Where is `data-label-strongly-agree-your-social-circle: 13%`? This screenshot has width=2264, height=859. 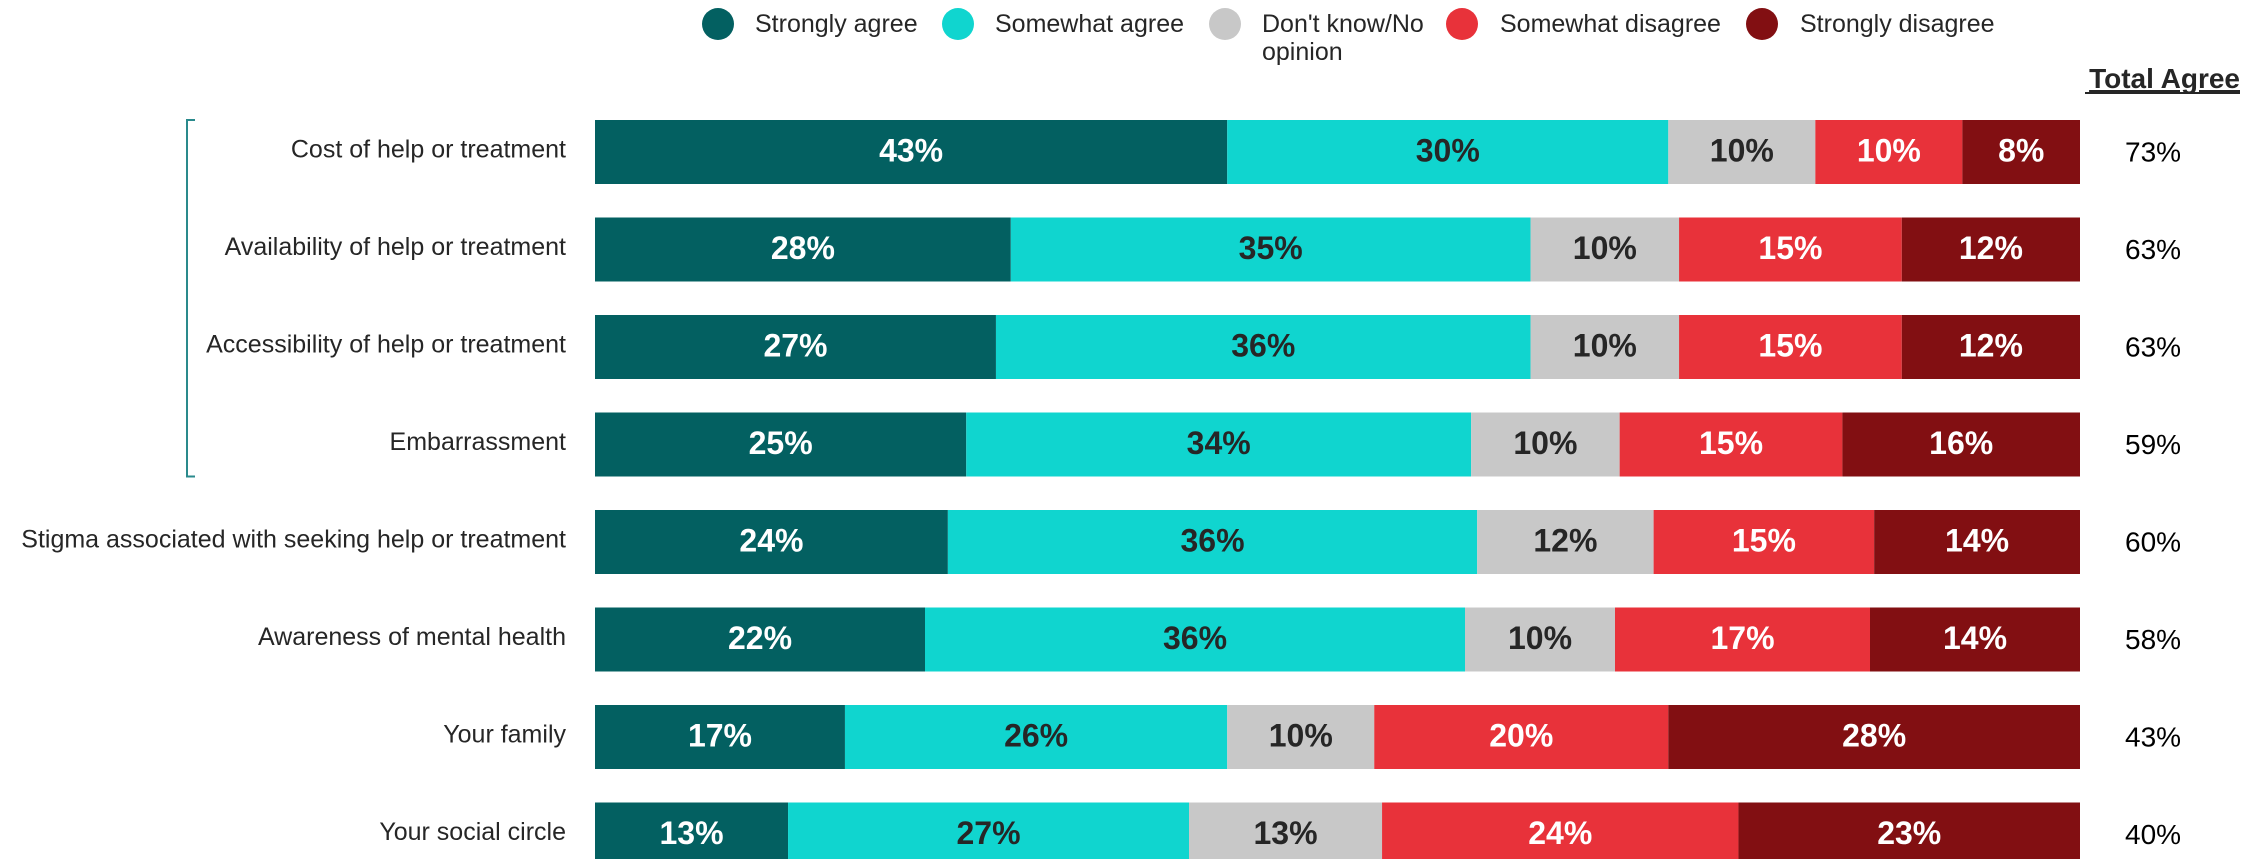
data-label-strongly-agree-your-social-circle: 13% is located at coordinates (692, 833).